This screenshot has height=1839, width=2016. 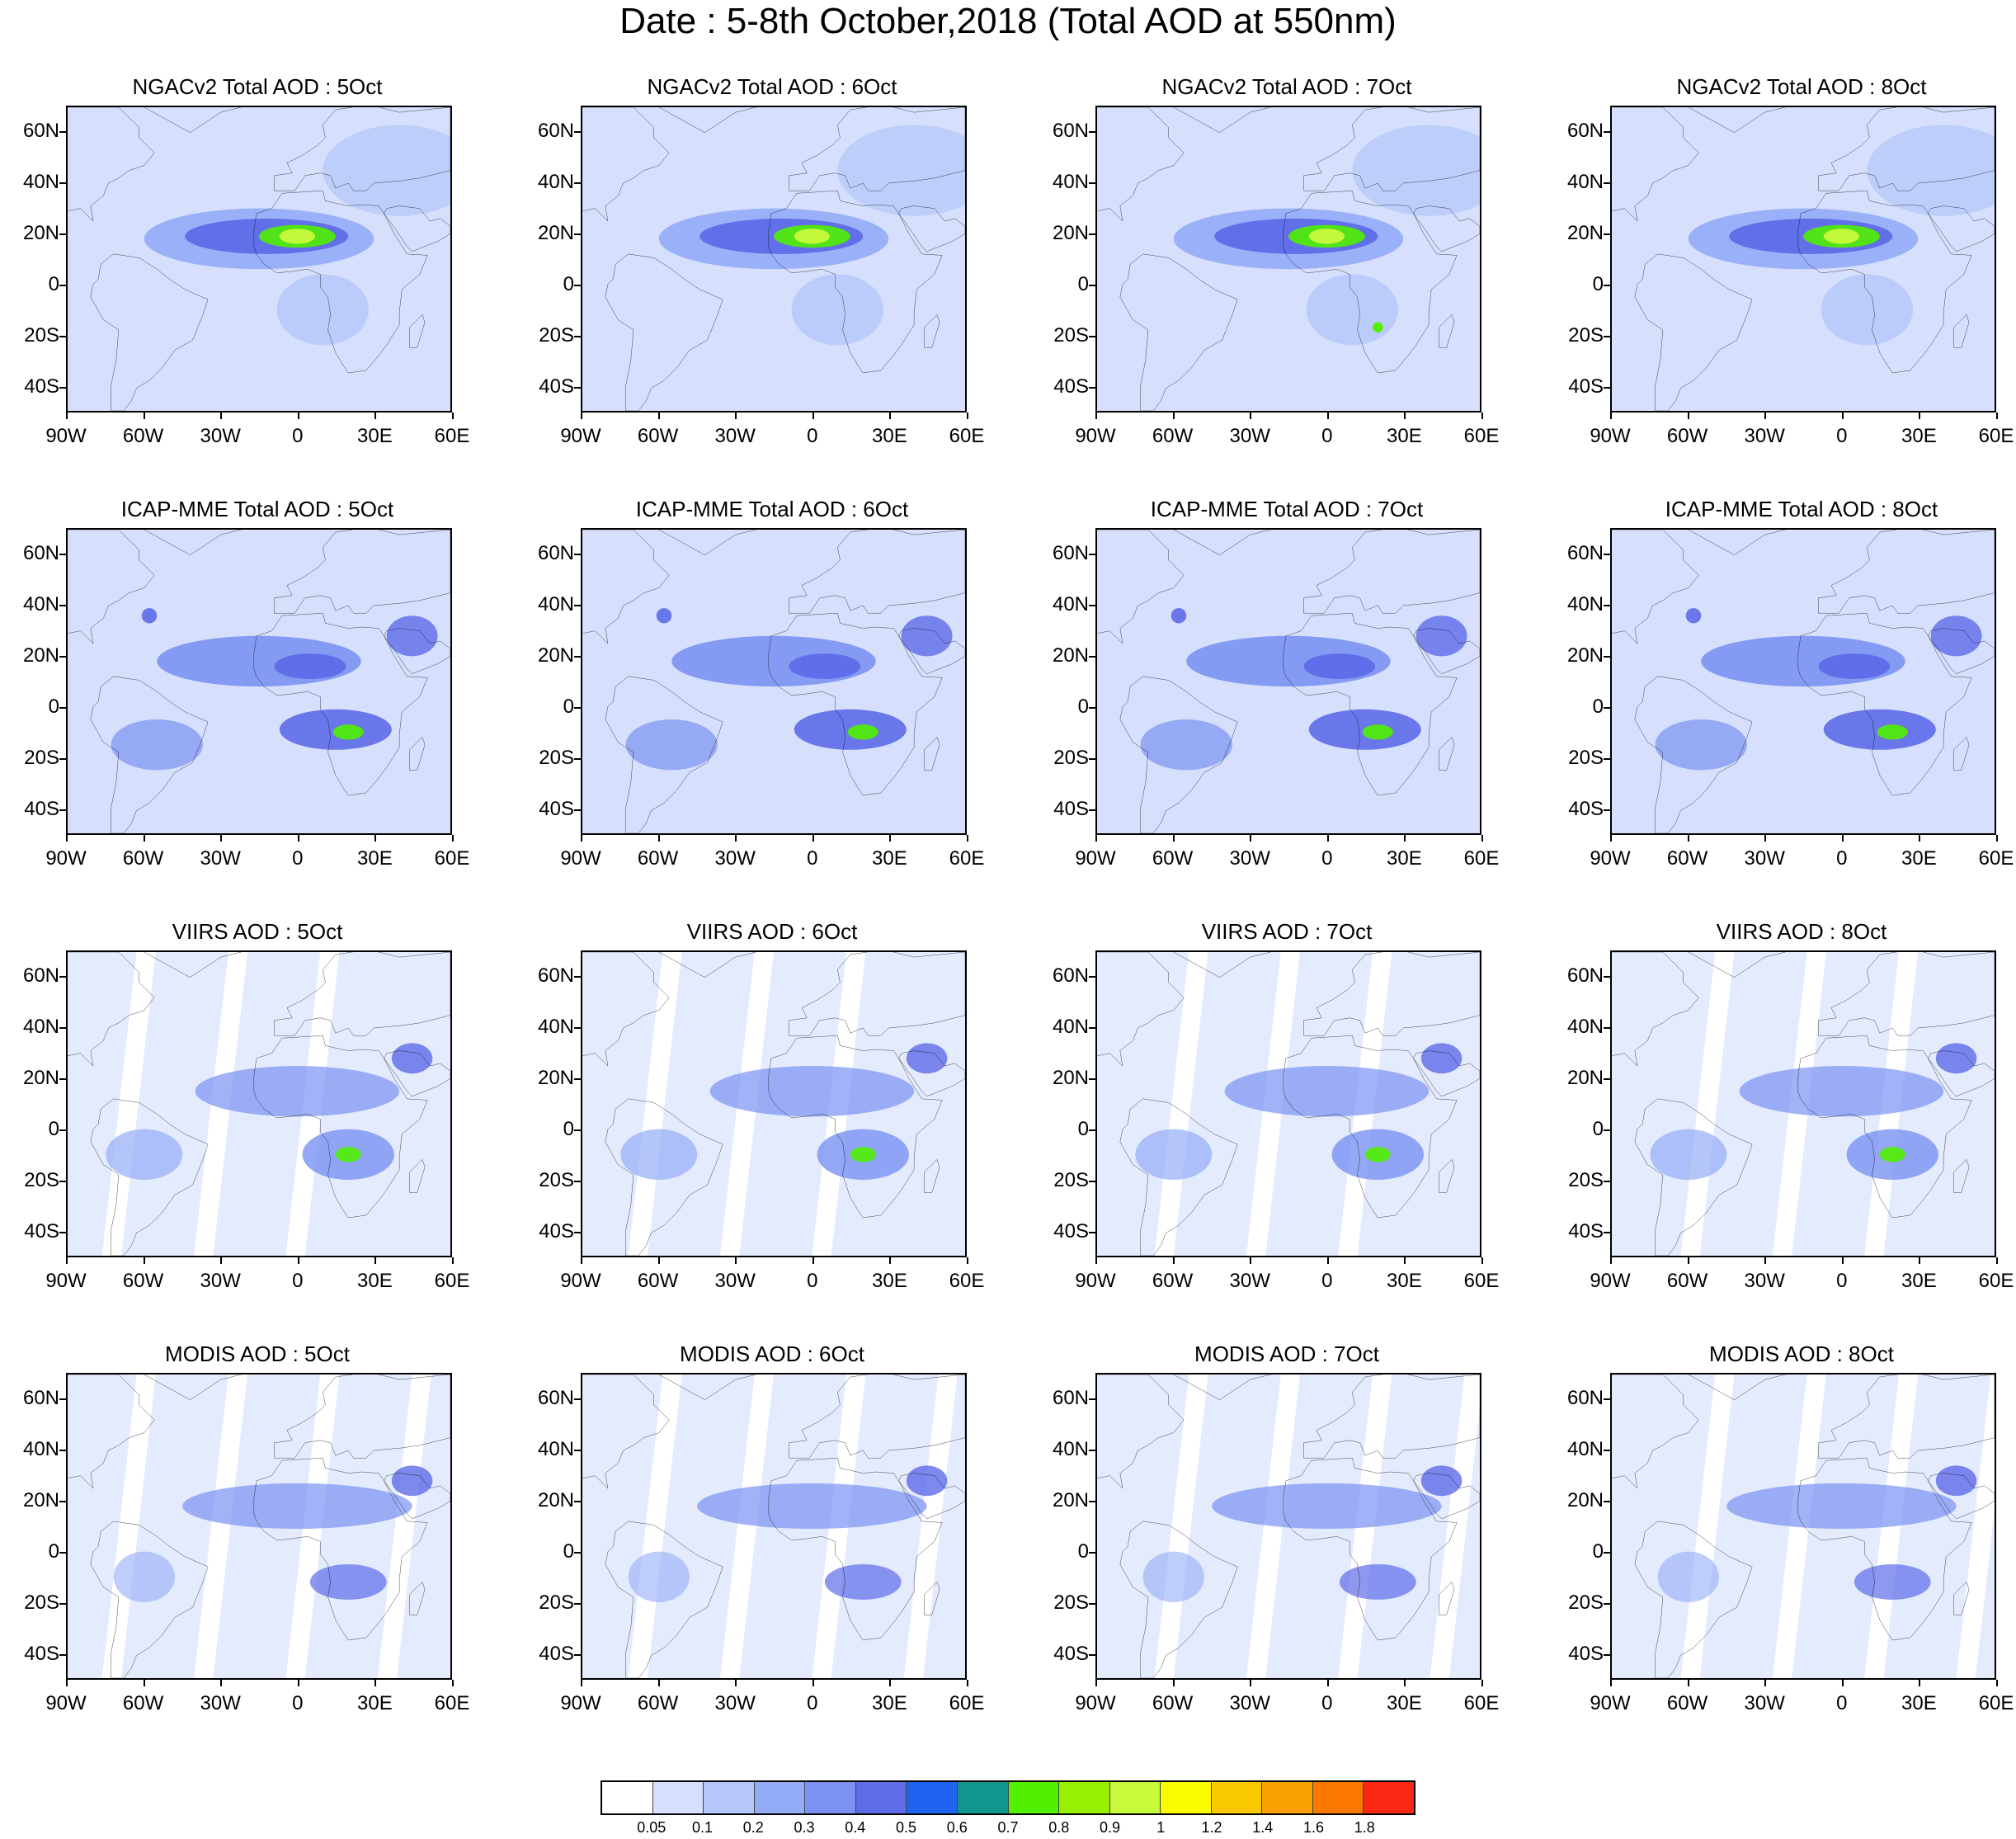 I want to click on map-plot-area, so click(x=1803, y=1526).